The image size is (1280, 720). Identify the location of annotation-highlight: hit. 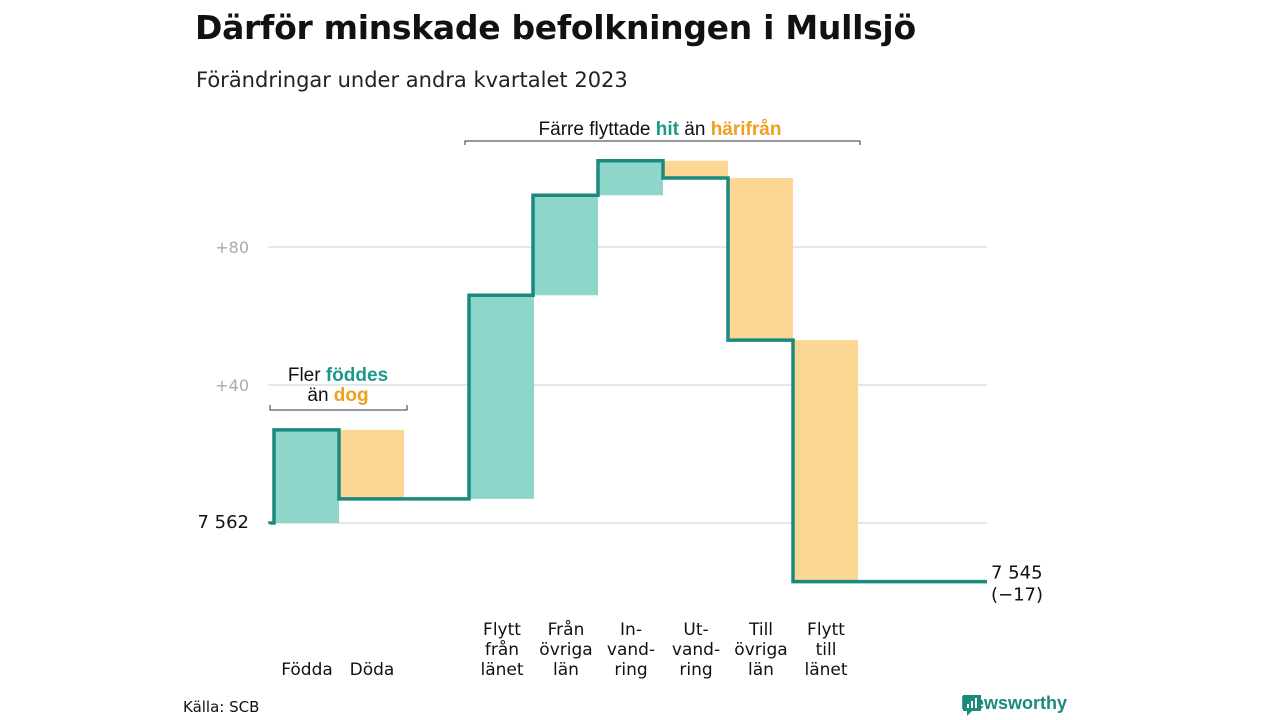
(668, 129).